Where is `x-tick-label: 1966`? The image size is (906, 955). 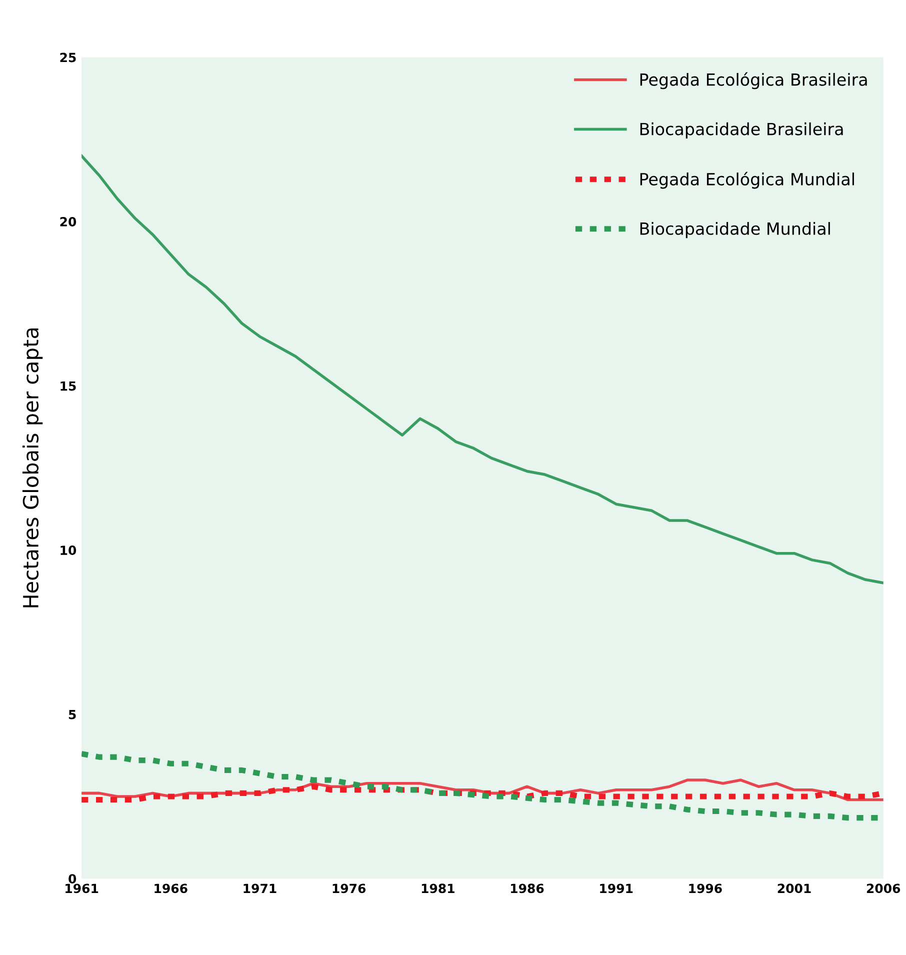
x-tick-label: 1966 is located at coordinates (171, 889).